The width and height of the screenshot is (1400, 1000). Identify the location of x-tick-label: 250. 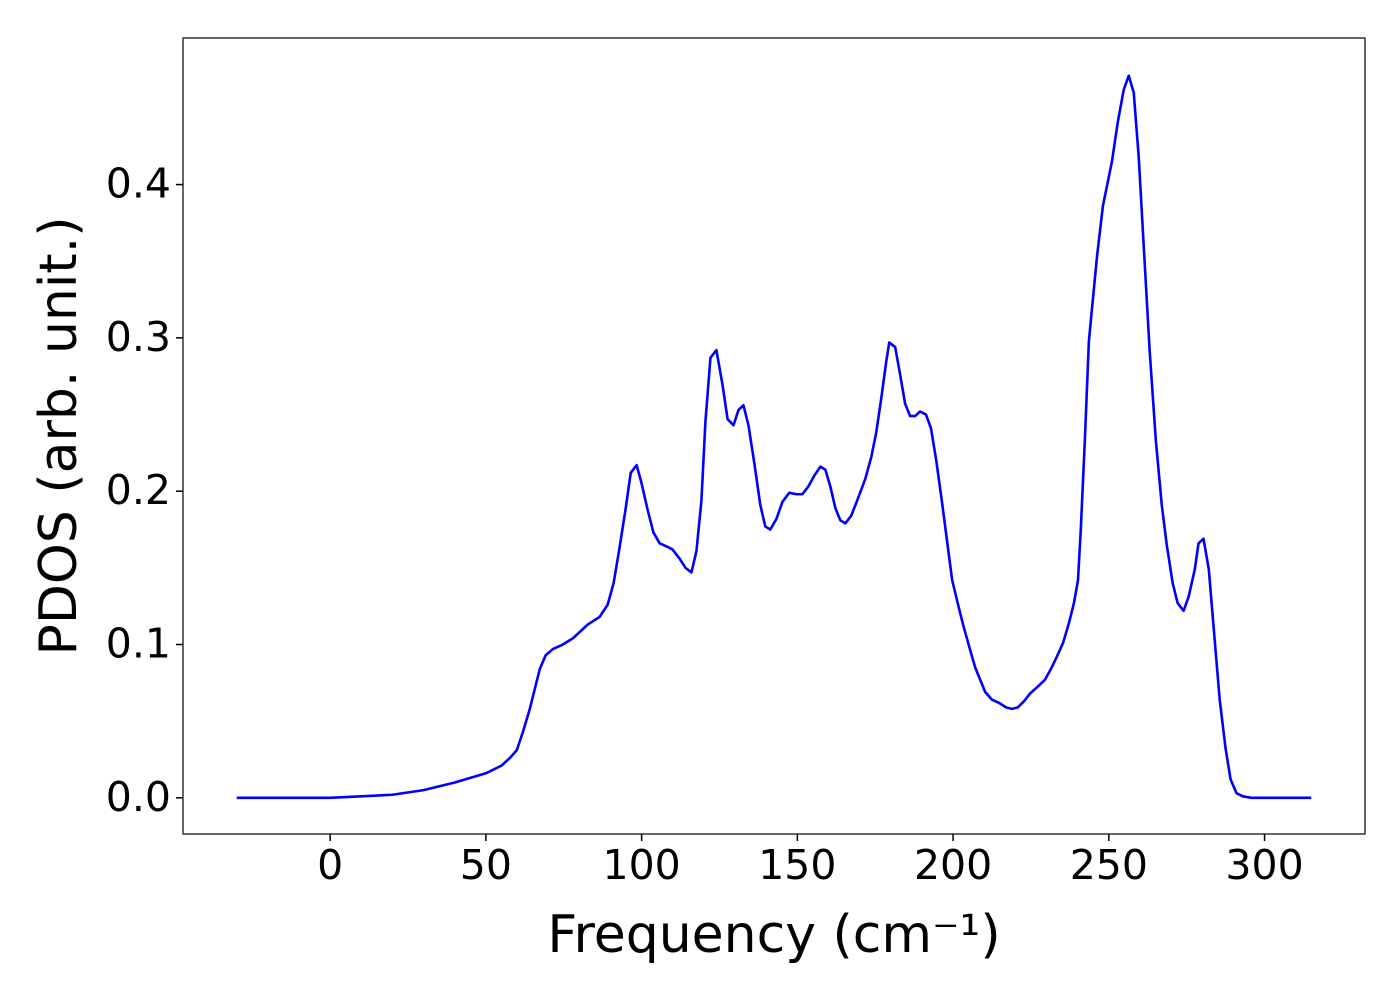
(1109, 865).